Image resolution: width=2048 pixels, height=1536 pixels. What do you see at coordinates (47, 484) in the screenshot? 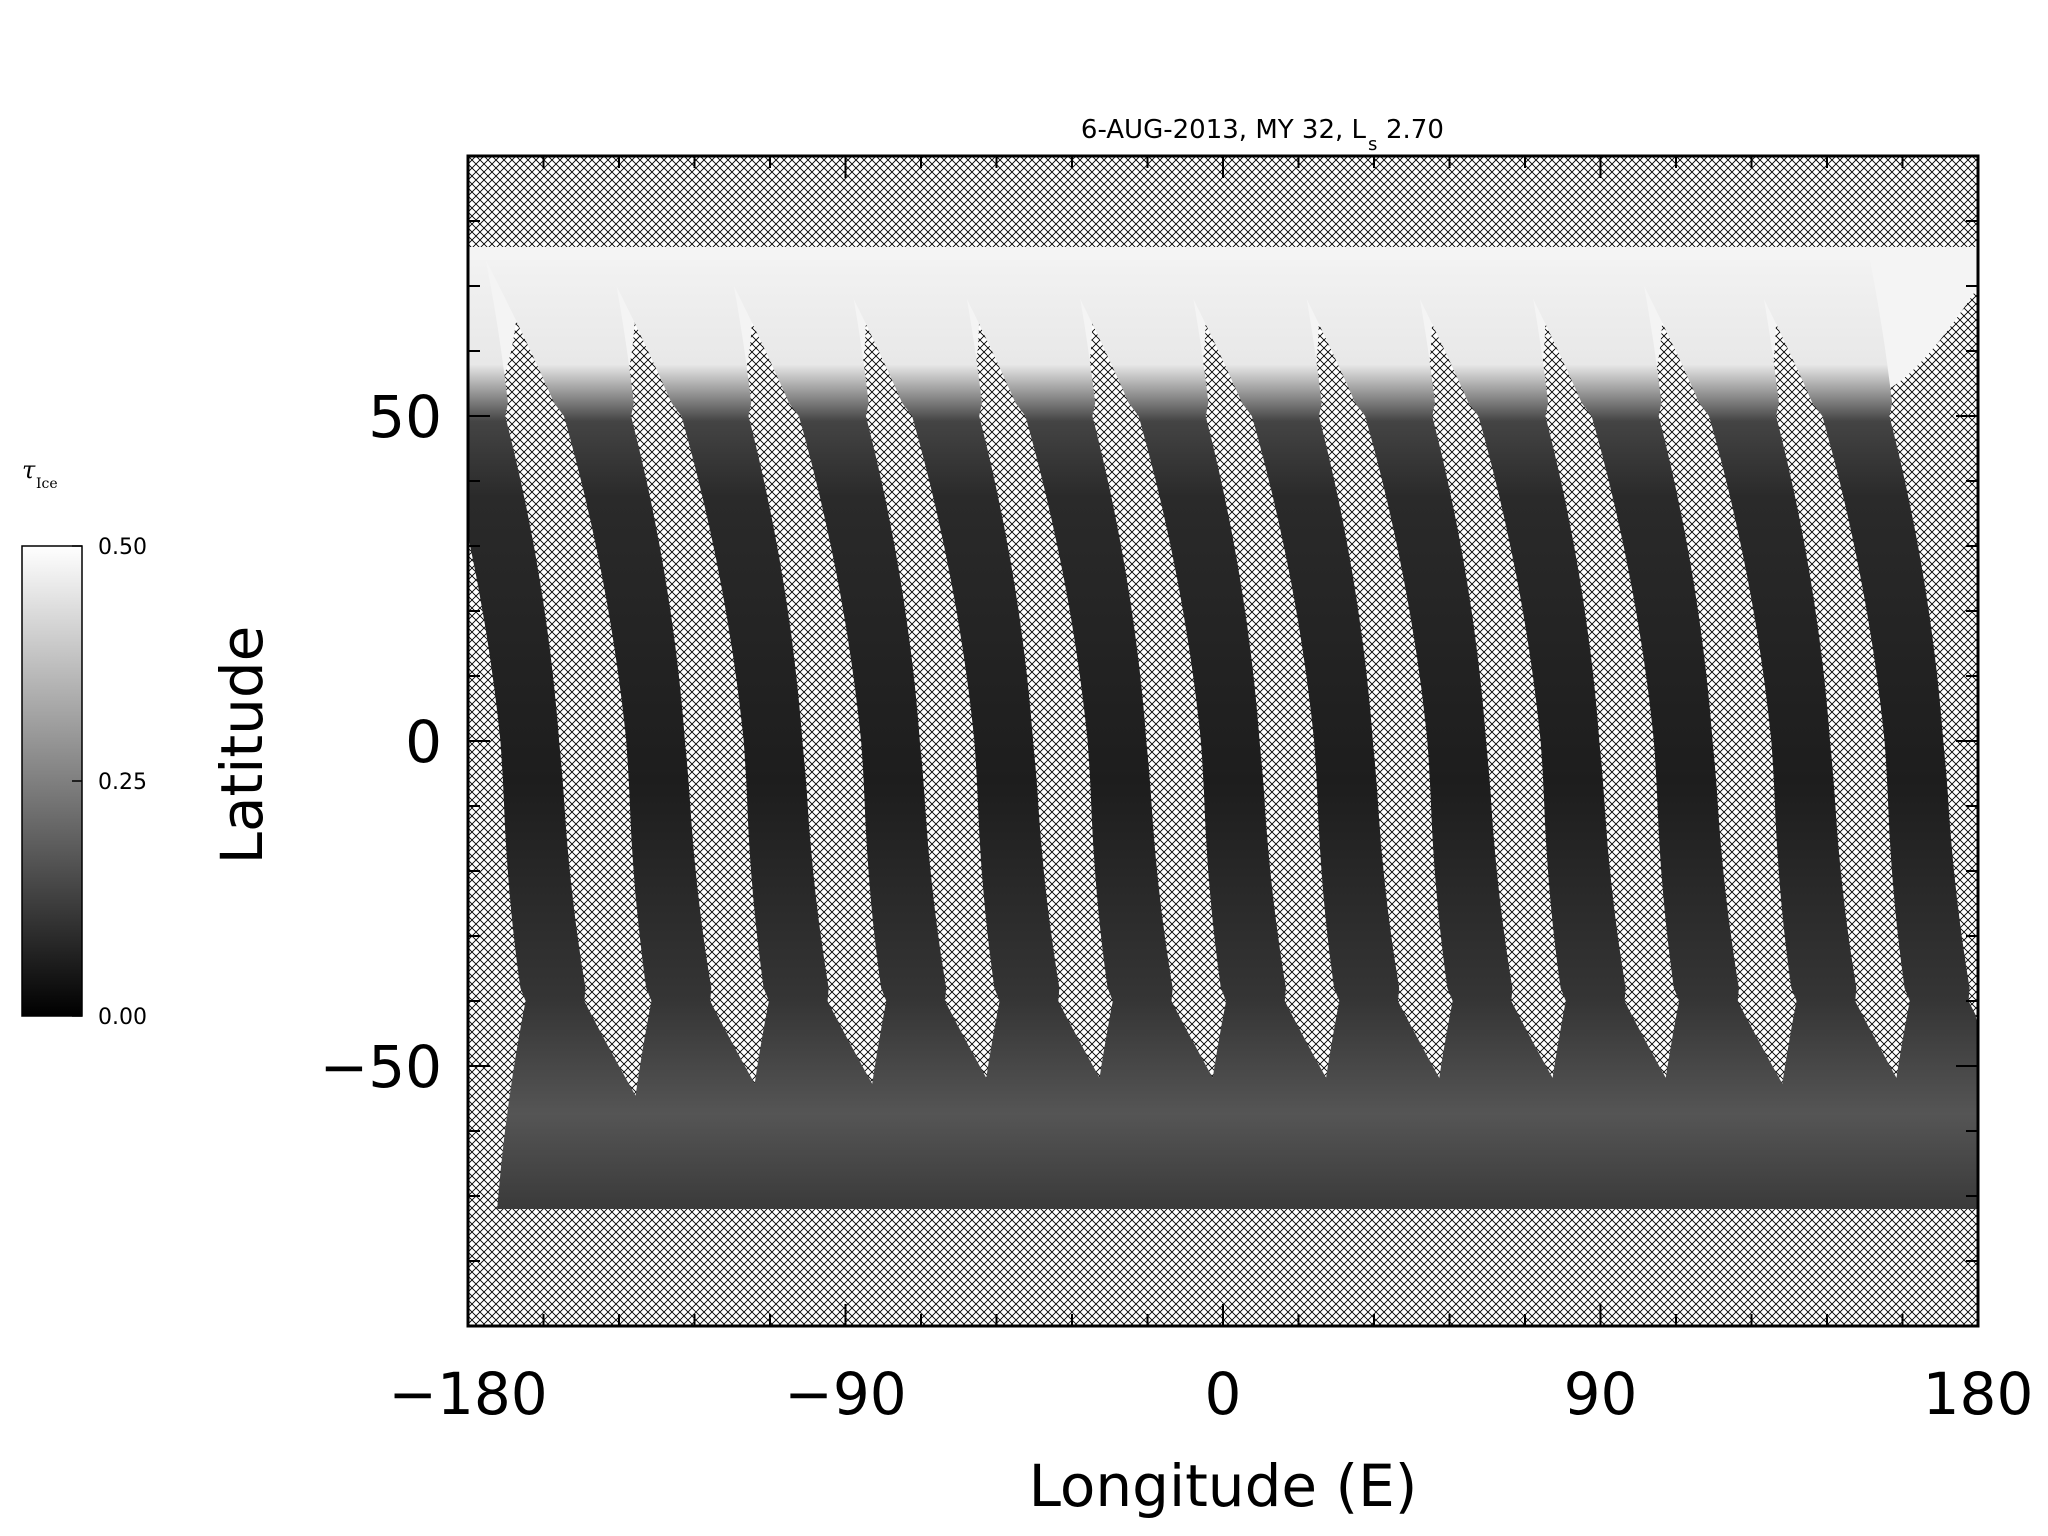
I see `colorbar-title-subscript: Ice` at bounding box center [47, 484].